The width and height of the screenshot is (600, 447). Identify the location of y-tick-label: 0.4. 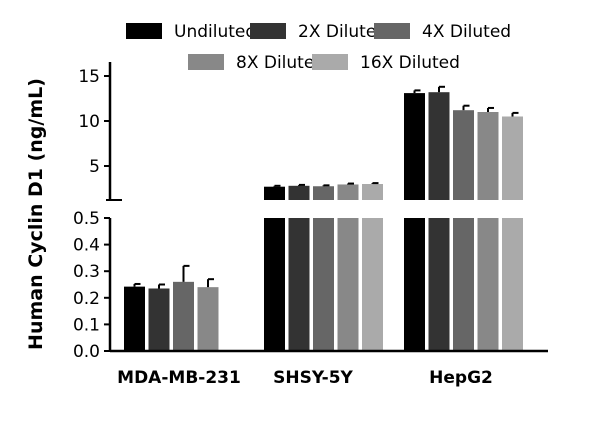
(86, 246).